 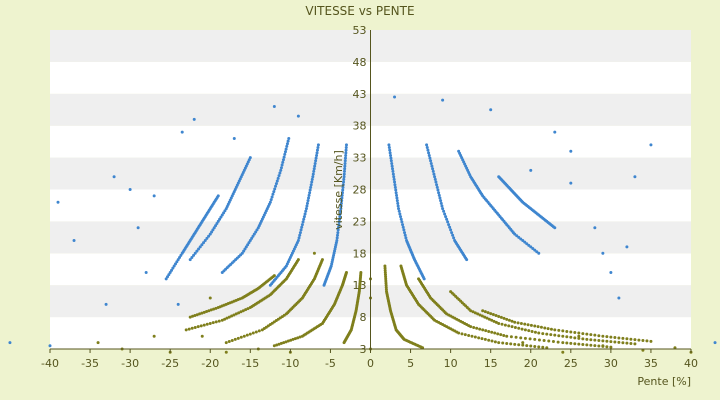 I want to click on y-tick-label: 8, so click(x=363, y=317).